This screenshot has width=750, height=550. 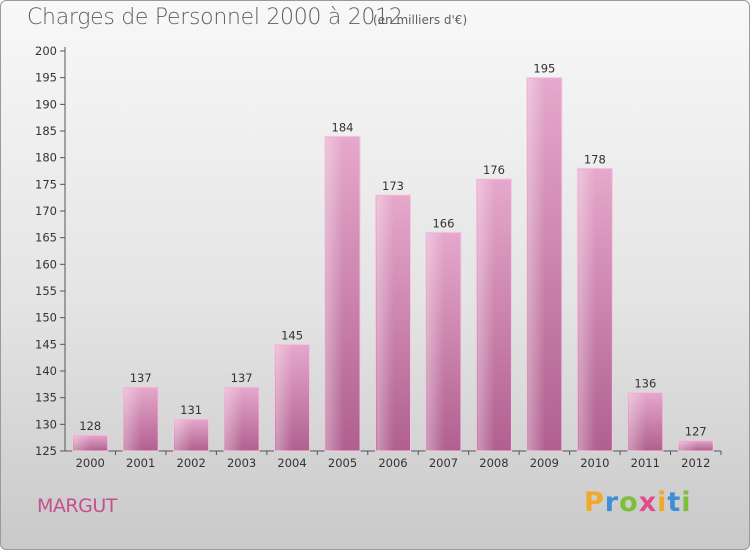 What do you see at coordinates (594, 502) in the screenshot?
I see `logo-letter: P` at bounding box center [594, 502].